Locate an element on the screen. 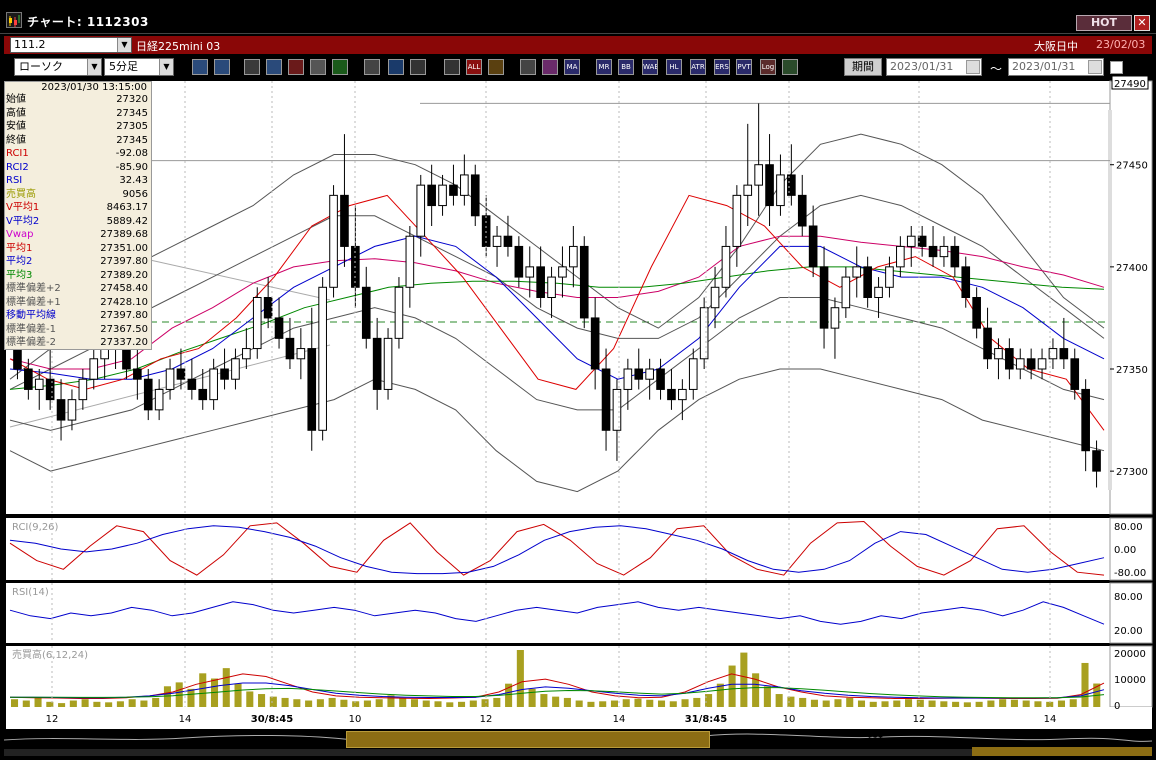 The height and width of the screenshot is (760, 1156). info-row: 安値 27305 is located at coordinates (78, 127).